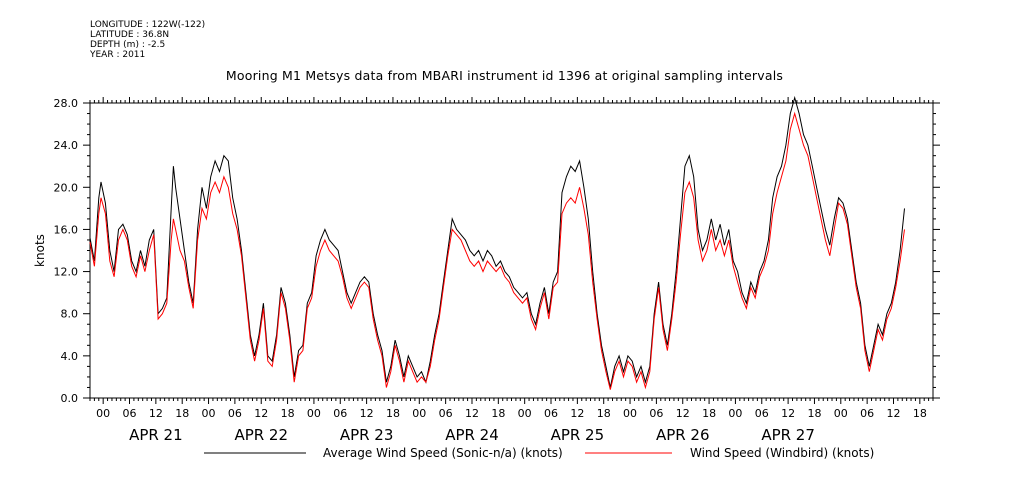 This screenshot has height=504, width=1009. What do you see at coordinates (782, 453) in the screenshot?
I see `legend-entry-windbird: Wind Speed (Windbird) (knots)` at bounding box center [782, 453].